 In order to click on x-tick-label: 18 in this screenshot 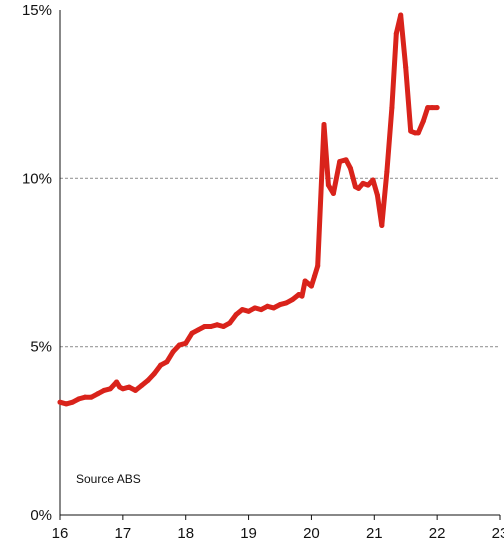, I will do `click(185, 533)`.